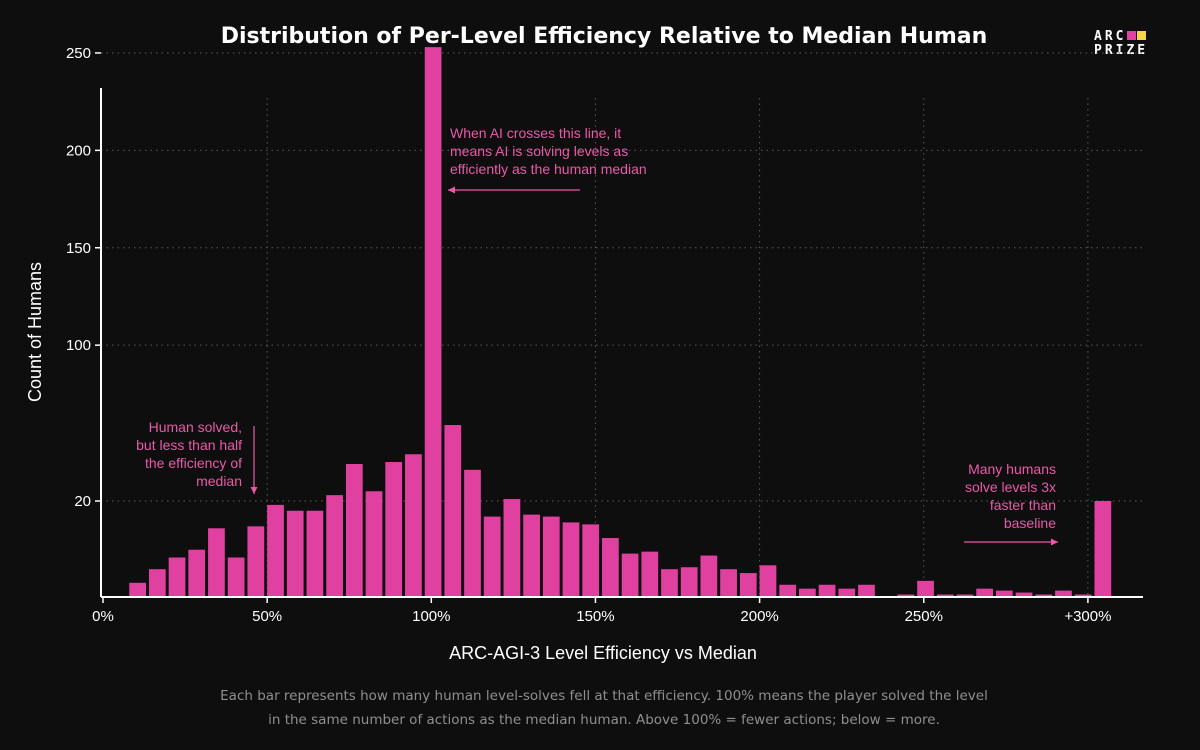 Image resolution: width=1200 pixels, height=750 pixels. I want to click on annotation-line: but less than half, so click(189, 445).